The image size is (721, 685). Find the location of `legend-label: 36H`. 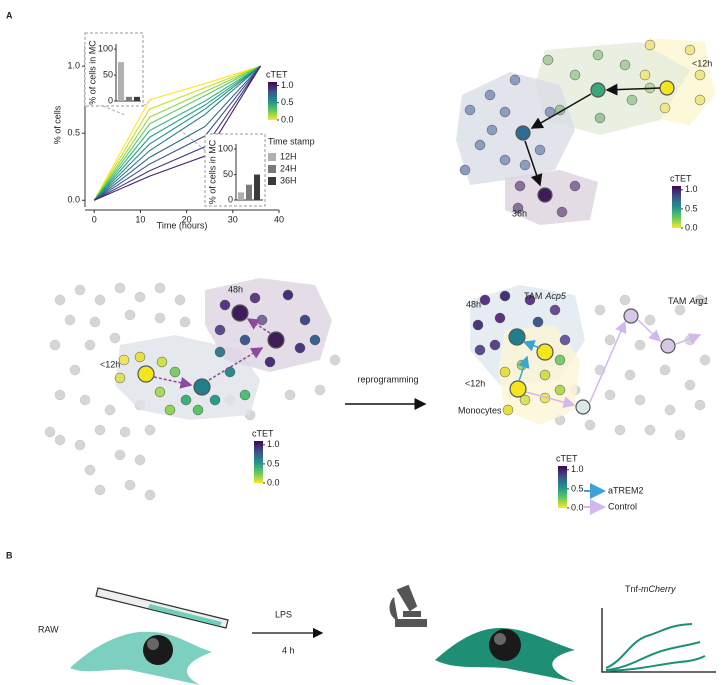

legend-label: 36H is located at coordinates (288, 180).